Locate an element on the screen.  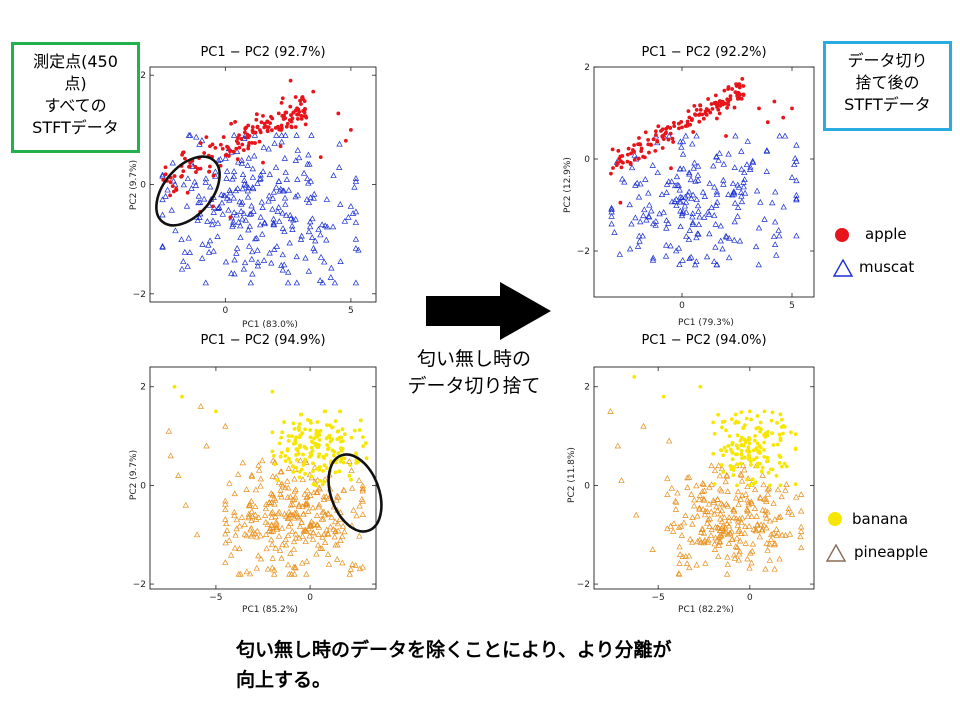
y-axis-label: PC2 (9.7%) is located at coordinates (134, 475).